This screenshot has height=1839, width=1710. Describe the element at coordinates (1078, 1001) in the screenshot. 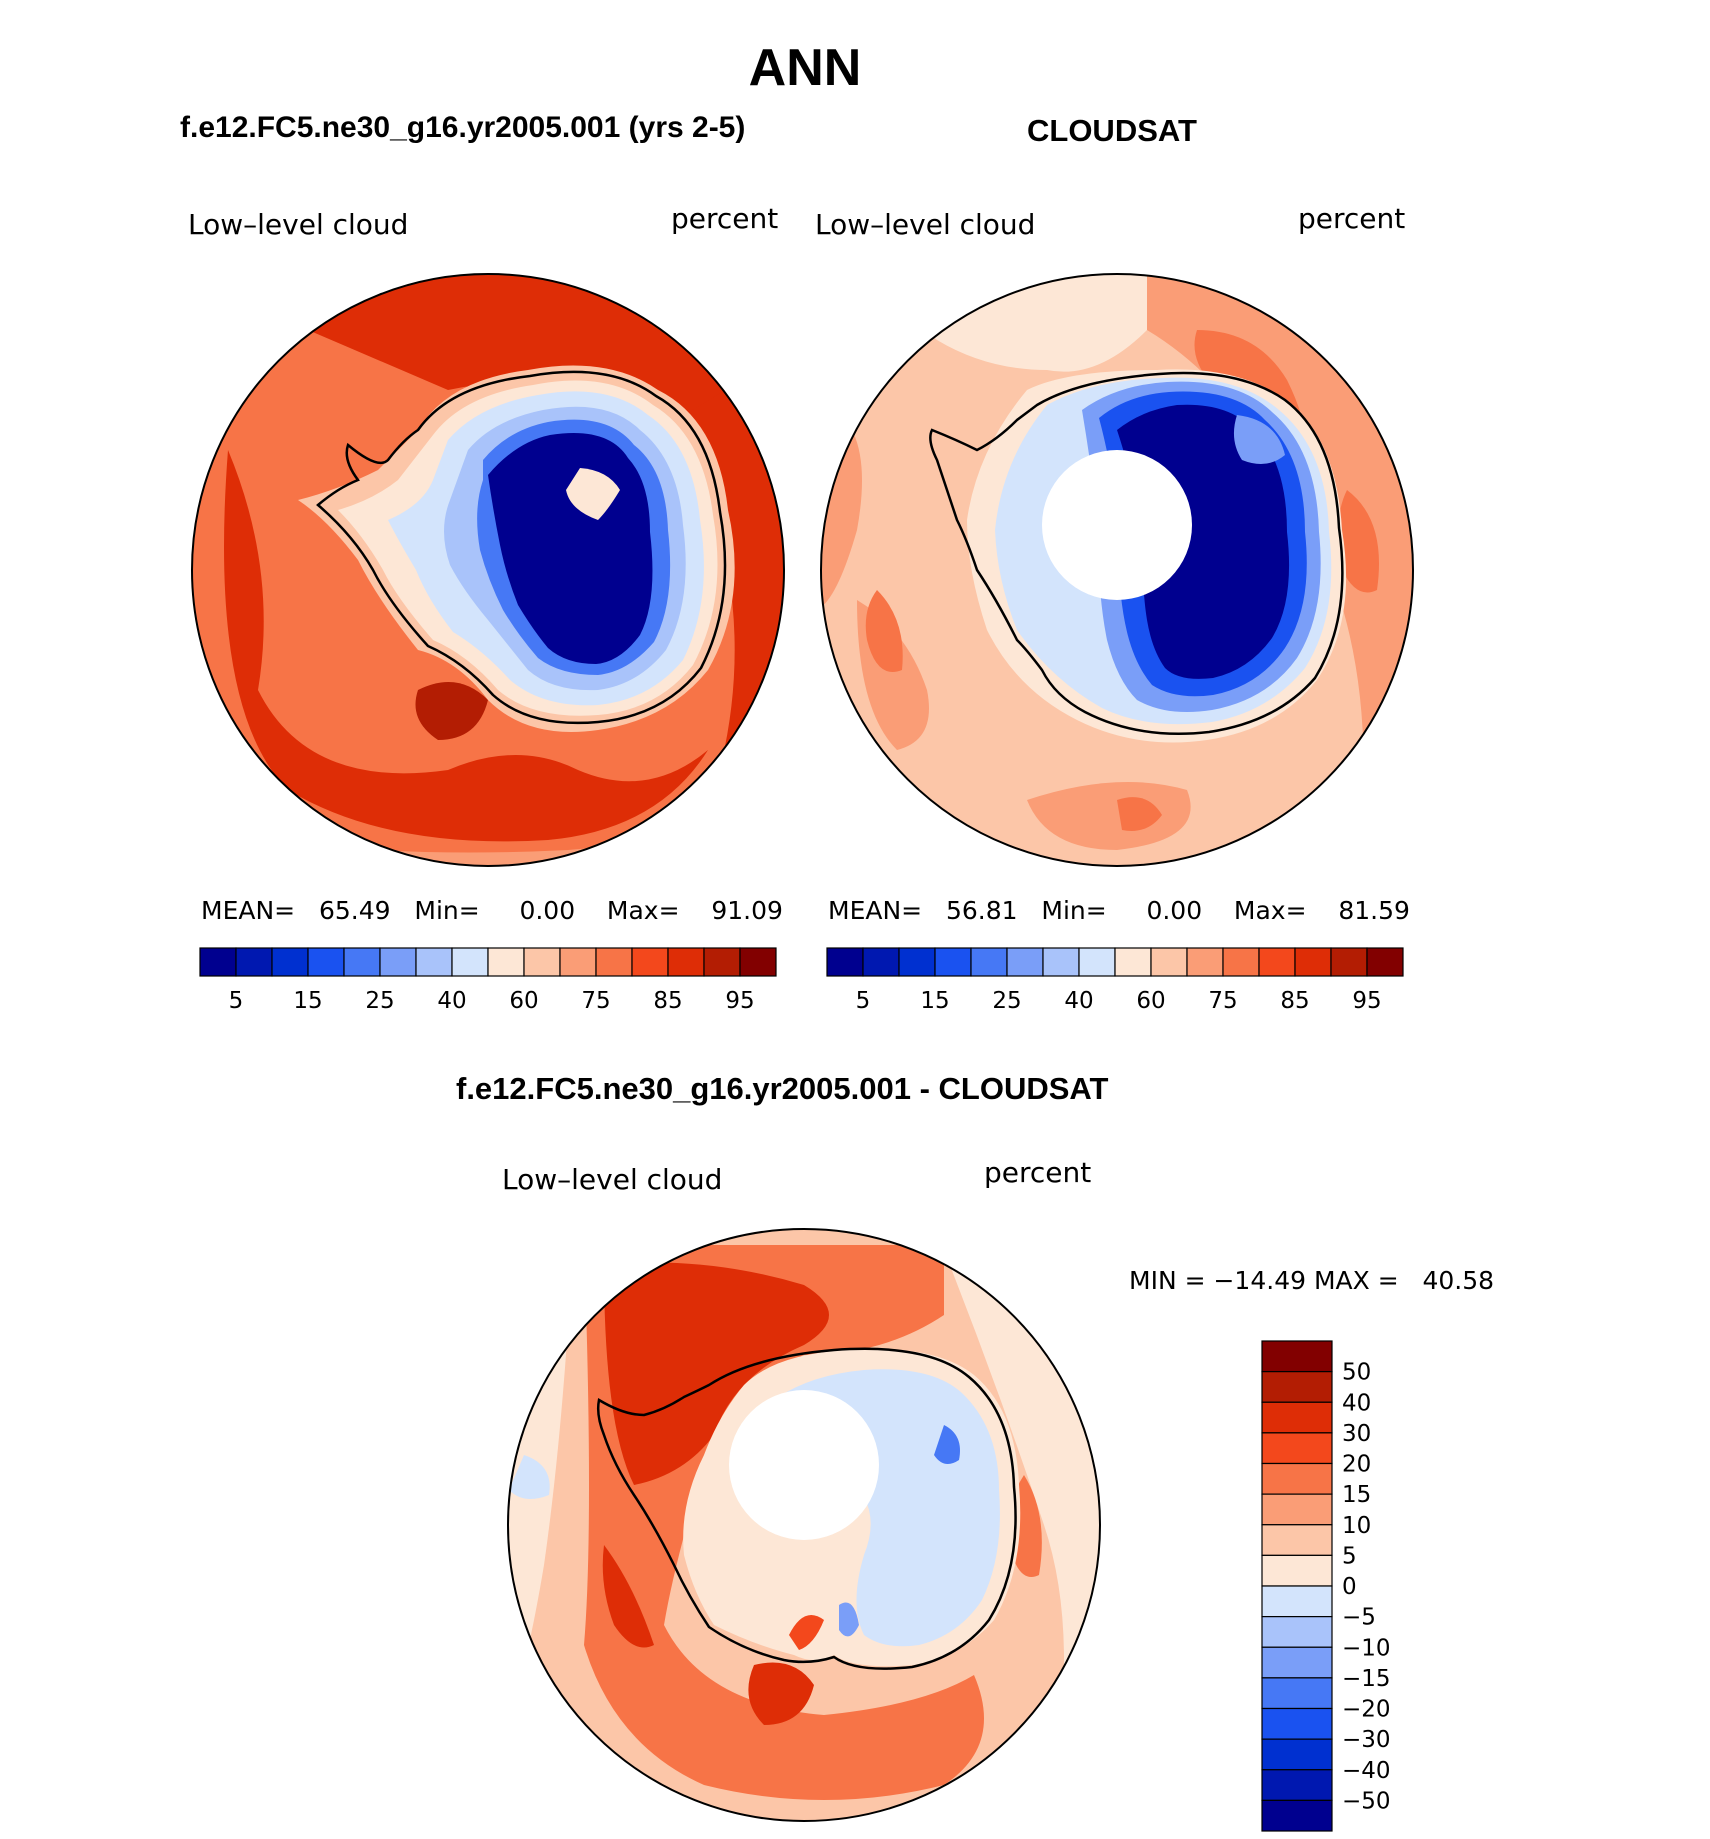

I see `obs-colorbar-tick-label: 40` at that location.